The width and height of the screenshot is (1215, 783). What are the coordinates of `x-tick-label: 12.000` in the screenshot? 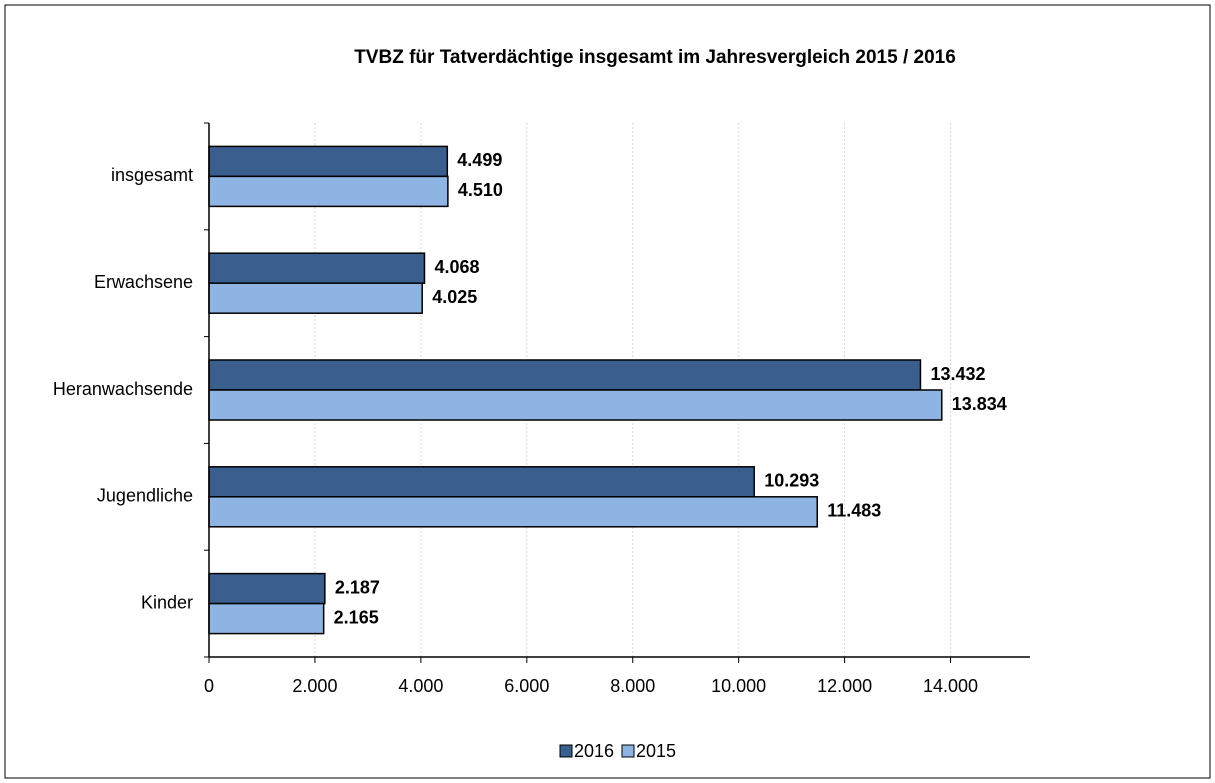 It's located at (844, 686).